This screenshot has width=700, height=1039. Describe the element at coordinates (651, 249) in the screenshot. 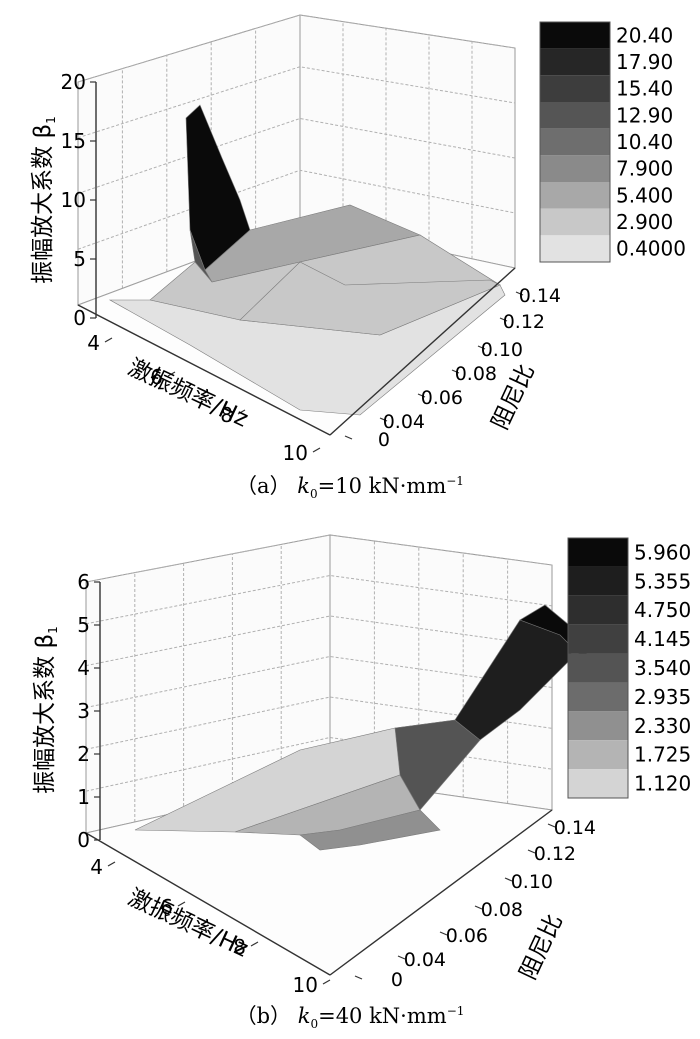

I see `colorbar-label: 0.4000` at that location.